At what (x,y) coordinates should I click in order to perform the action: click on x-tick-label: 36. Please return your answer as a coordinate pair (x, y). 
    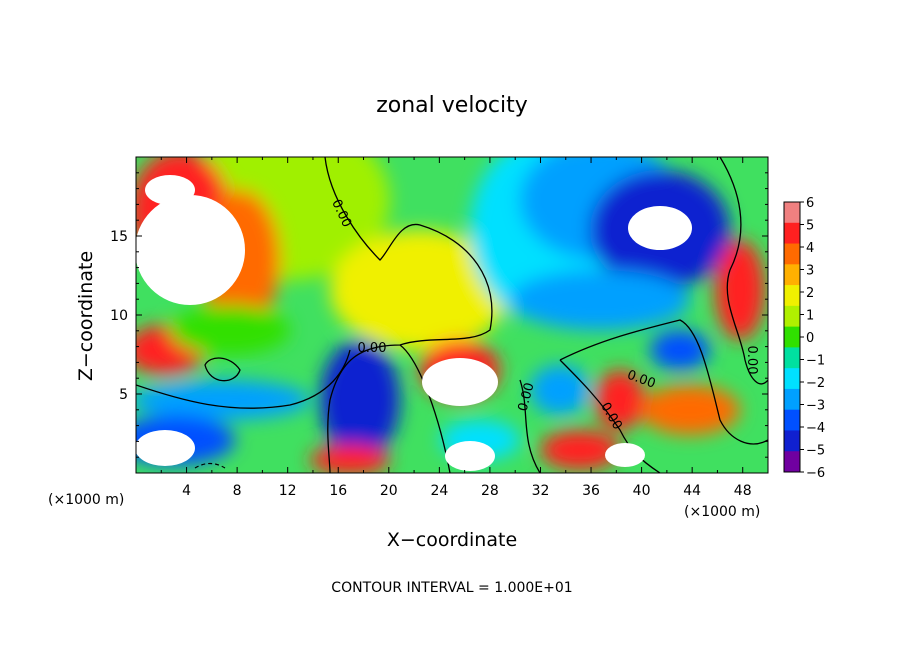
    Looking at the image, I should click on (591, 491).